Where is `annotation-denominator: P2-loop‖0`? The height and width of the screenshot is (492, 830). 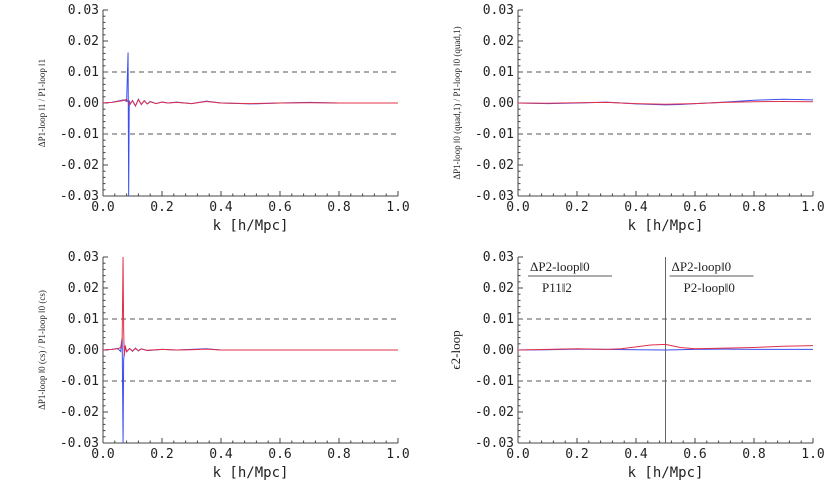
annotation-denominator: P2-loop‖0 is located at coordinates (709, 287).